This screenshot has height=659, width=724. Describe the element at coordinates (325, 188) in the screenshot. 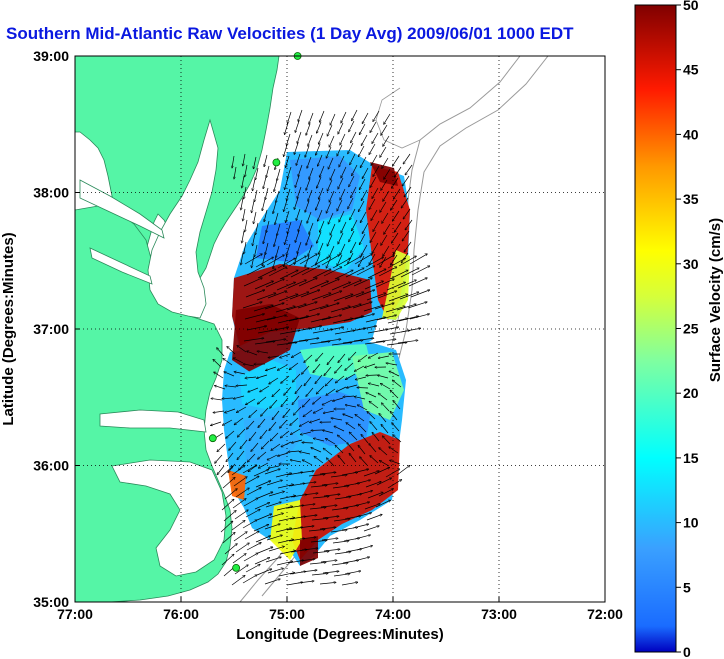

I see `velocity-region` at that location.